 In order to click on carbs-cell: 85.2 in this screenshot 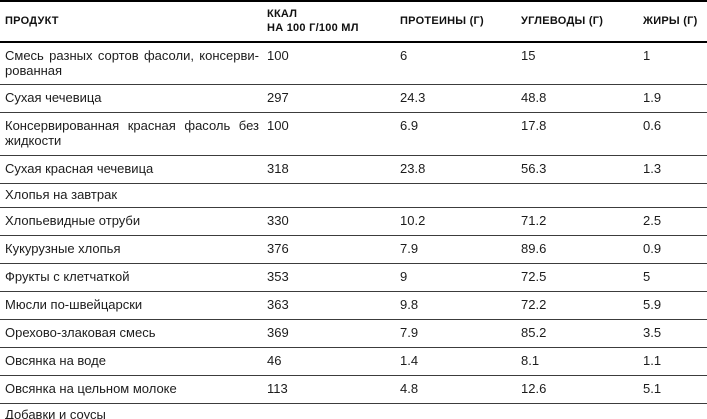, I will do `click(582, 333)`.